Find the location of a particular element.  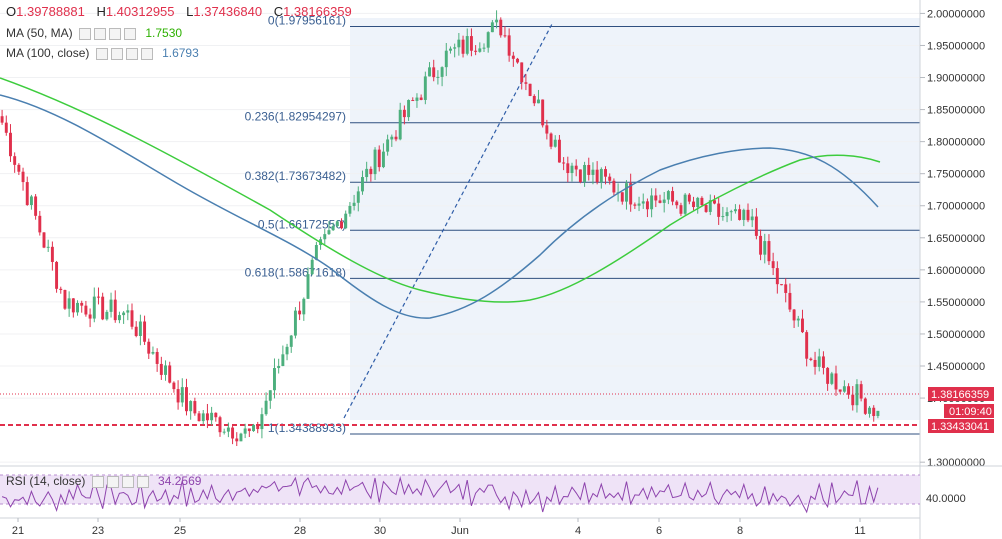

rsi-label: RSI (14, close) is located at coordinates (46, 481).